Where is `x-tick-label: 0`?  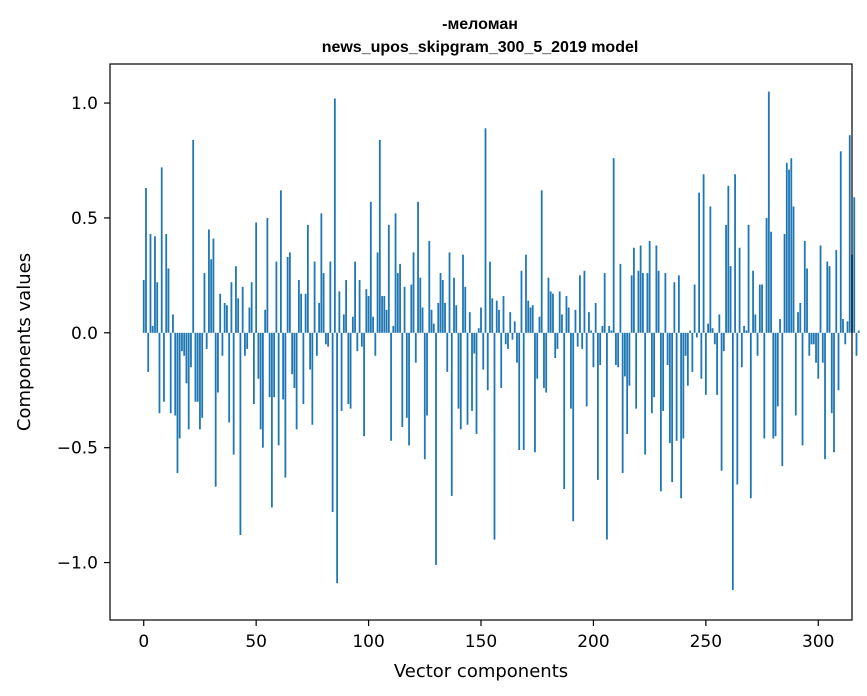
x-tick-label: 0 is located at coordinates (143, 642).